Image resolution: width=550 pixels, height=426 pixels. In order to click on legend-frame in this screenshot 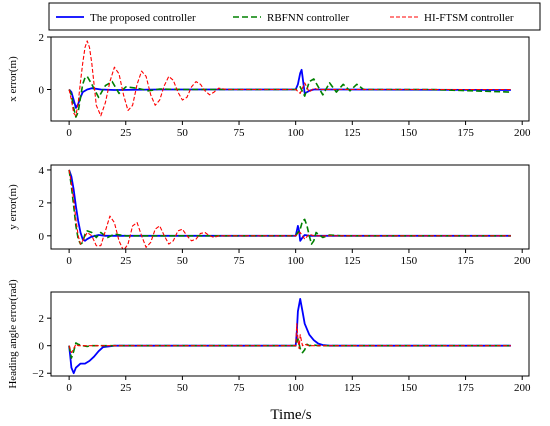, I will do `click(294, 16)`.